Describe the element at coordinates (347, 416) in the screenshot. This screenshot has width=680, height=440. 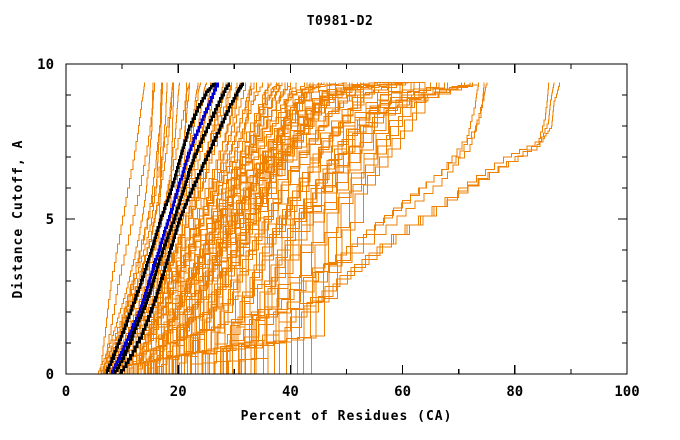
I see `x-axis-title: Percent of Residues (CA)` at that location.